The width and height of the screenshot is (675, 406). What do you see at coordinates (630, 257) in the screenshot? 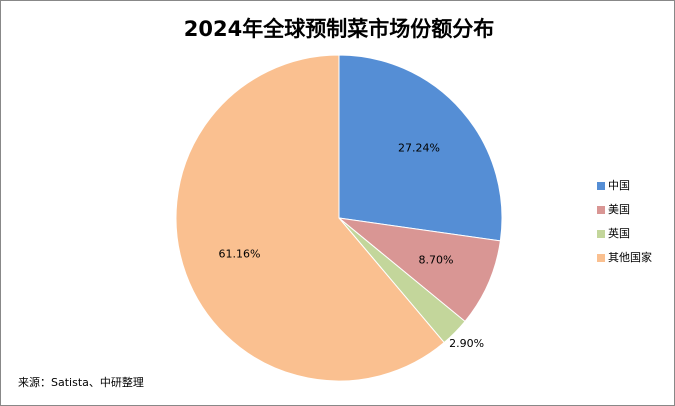
I see `legend-label: 其他国家` at bounding box center [630, 257].